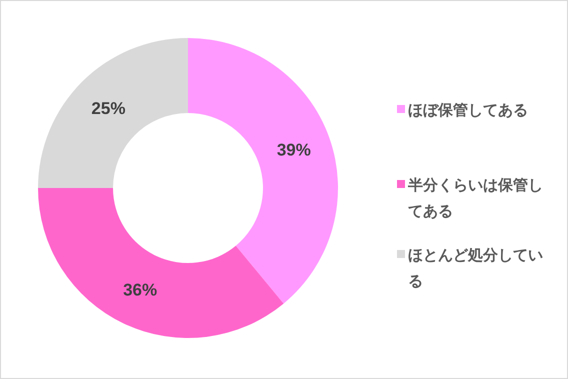 This screenshot has width=568, height=379. Describe the element at coordinates (140, 290) in the screenshot. I see `data-label: 36%` at that location.